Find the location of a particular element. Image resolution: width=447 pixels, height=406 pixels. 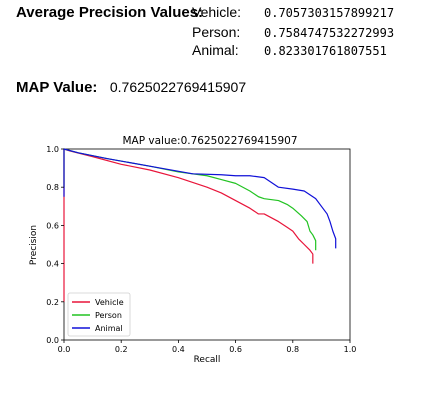

y-tick-label: 0.4 is located at coordinates (52, 264).